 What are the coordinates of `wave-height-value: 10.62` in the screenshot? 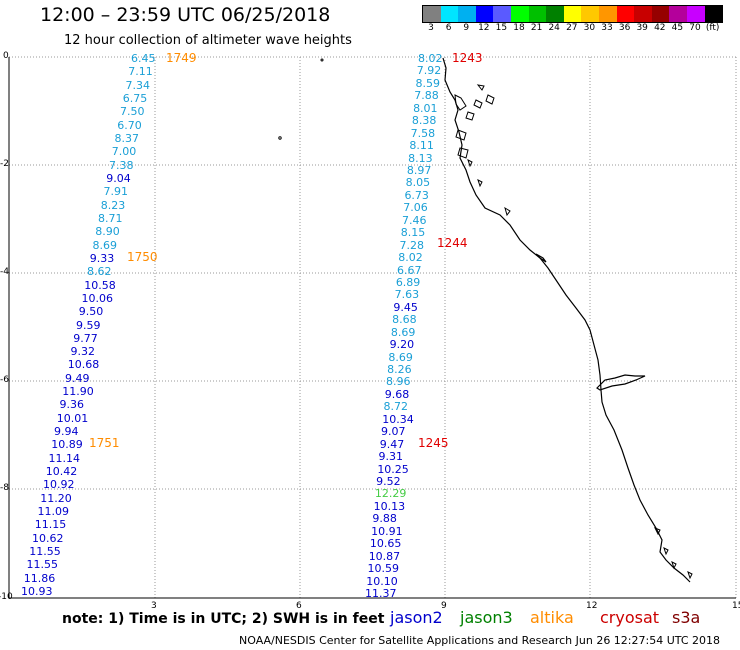 It's located at (48, 538).